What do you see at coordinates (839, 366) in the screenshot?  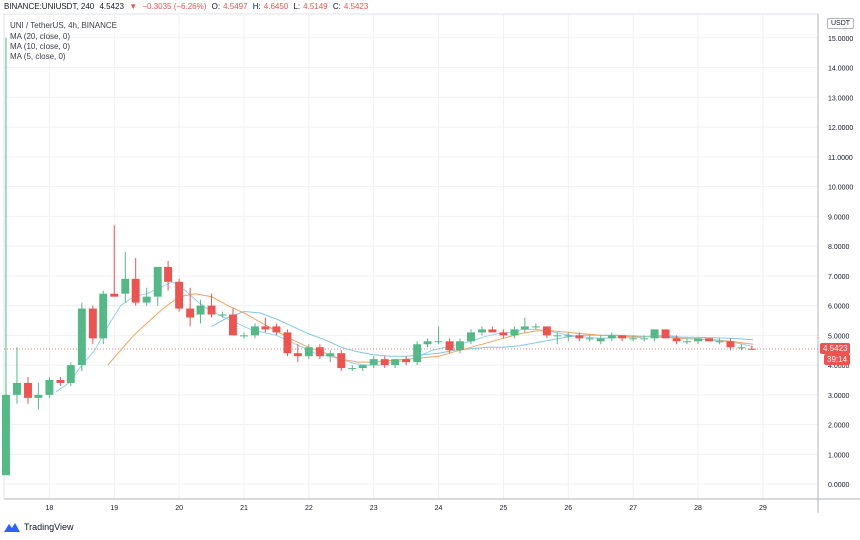 I see `y-tick-label: 4.0000` at bounding box center [839, 366].